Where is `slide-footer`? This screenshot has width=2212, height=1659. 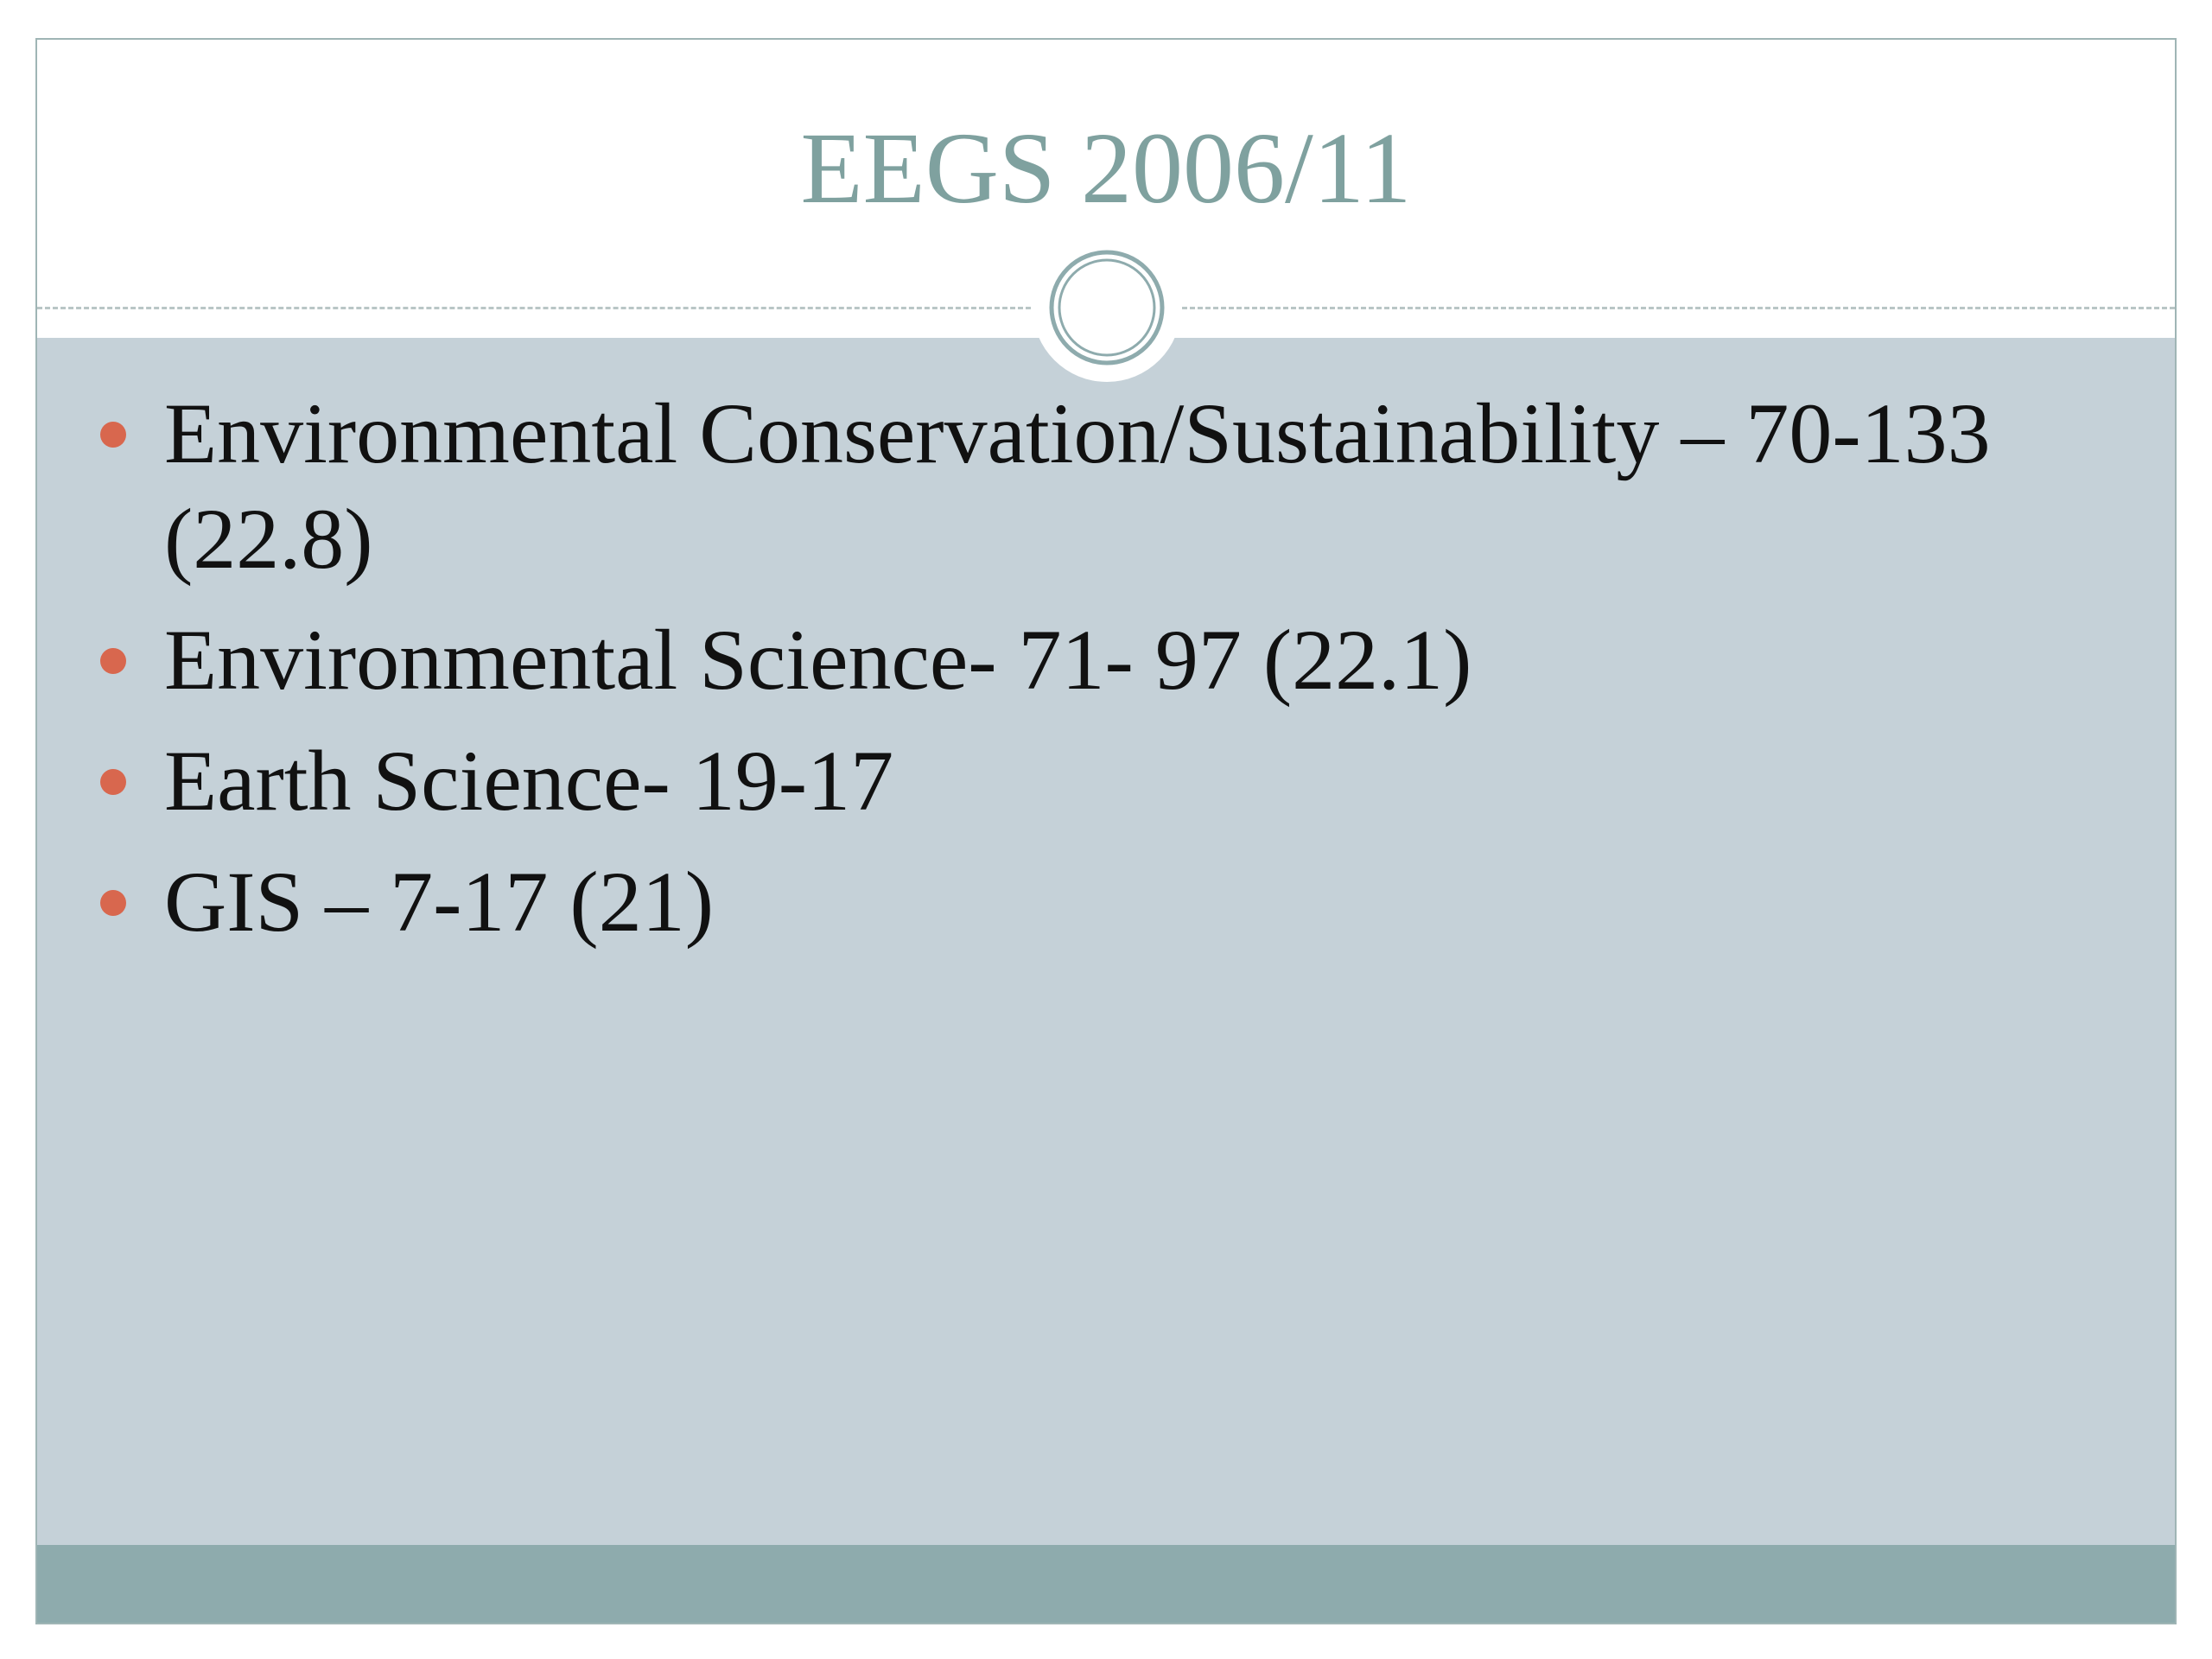 slide-footer is located at coordinates (1106, 1584).